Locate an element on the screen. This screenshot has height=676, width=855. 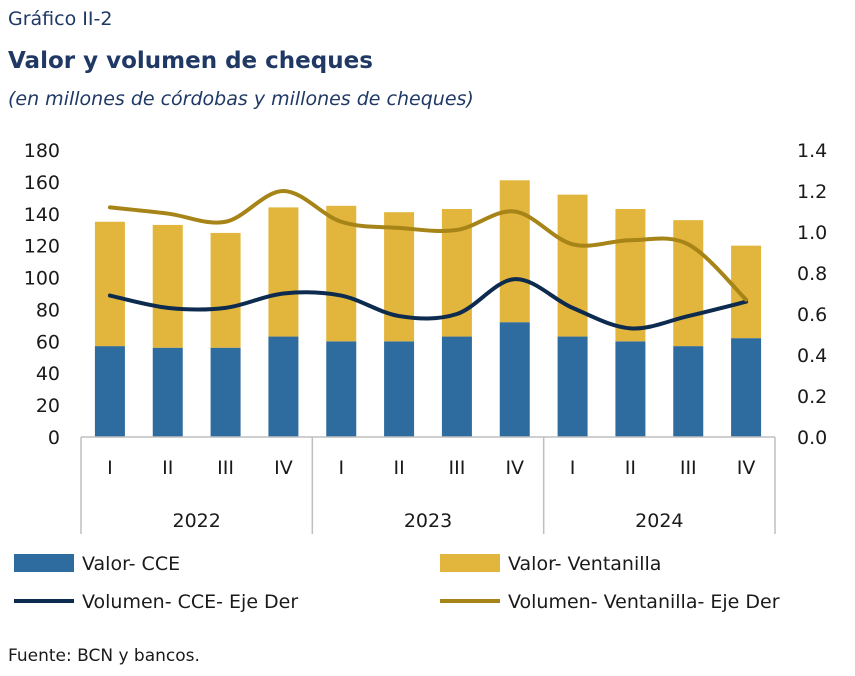
legend-volumen-cce-label: Volumen- CCE- Eje Der is located at coordinates (190, 602).